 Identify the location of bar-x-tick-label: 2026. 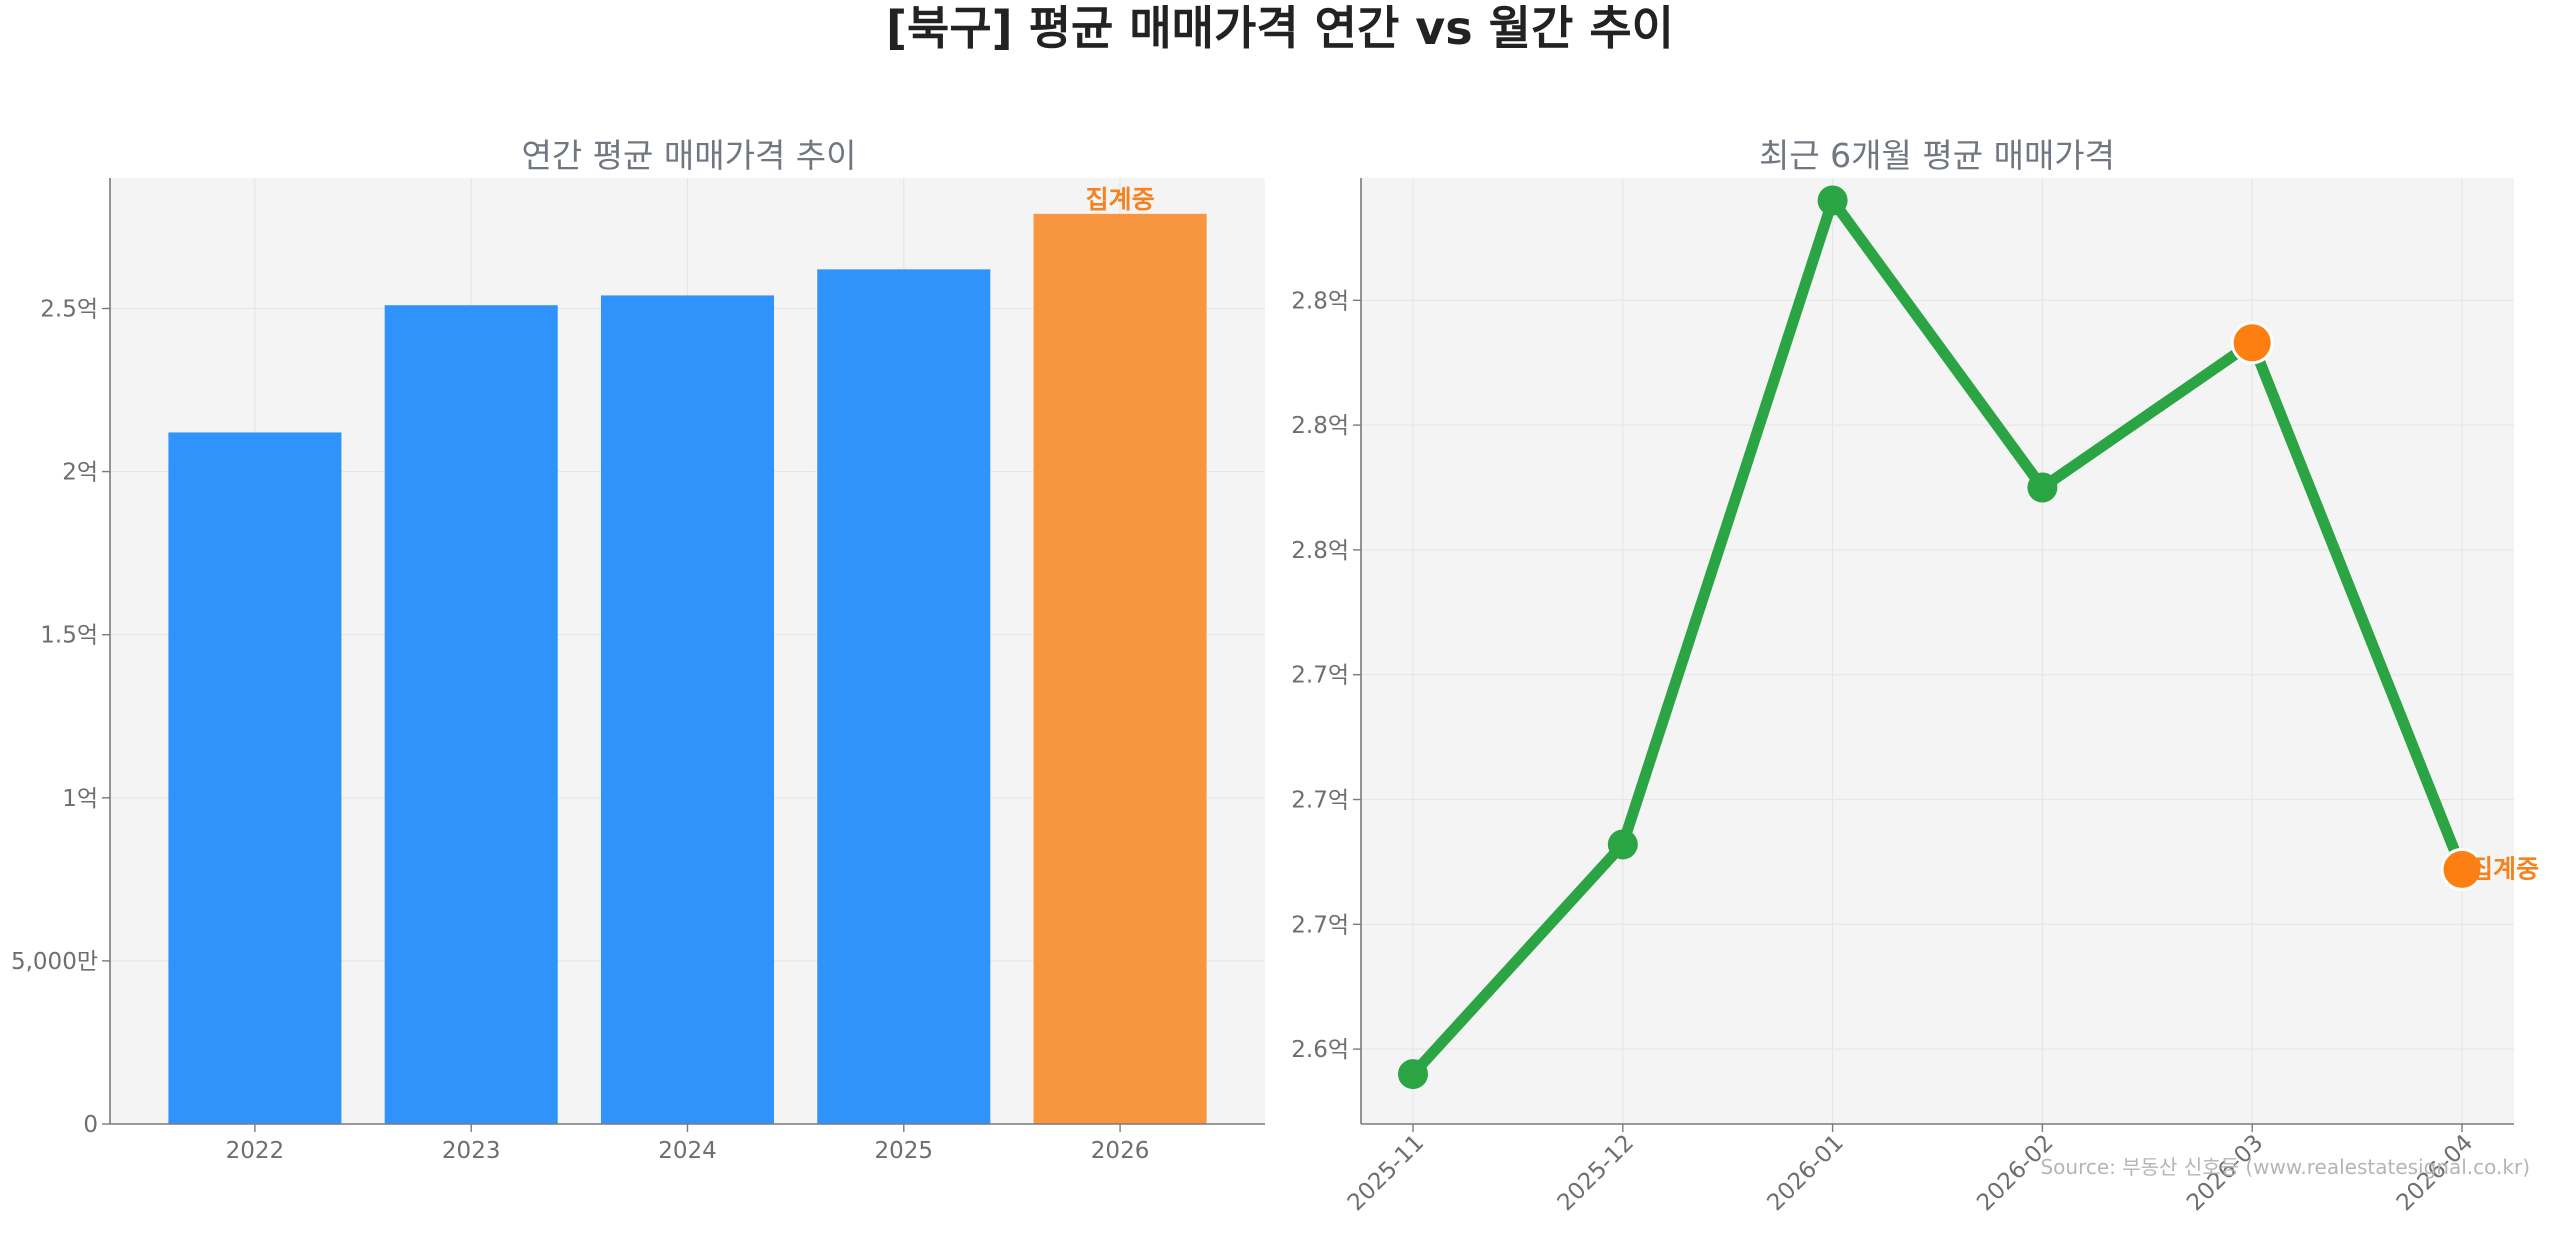
(1120, 1151).